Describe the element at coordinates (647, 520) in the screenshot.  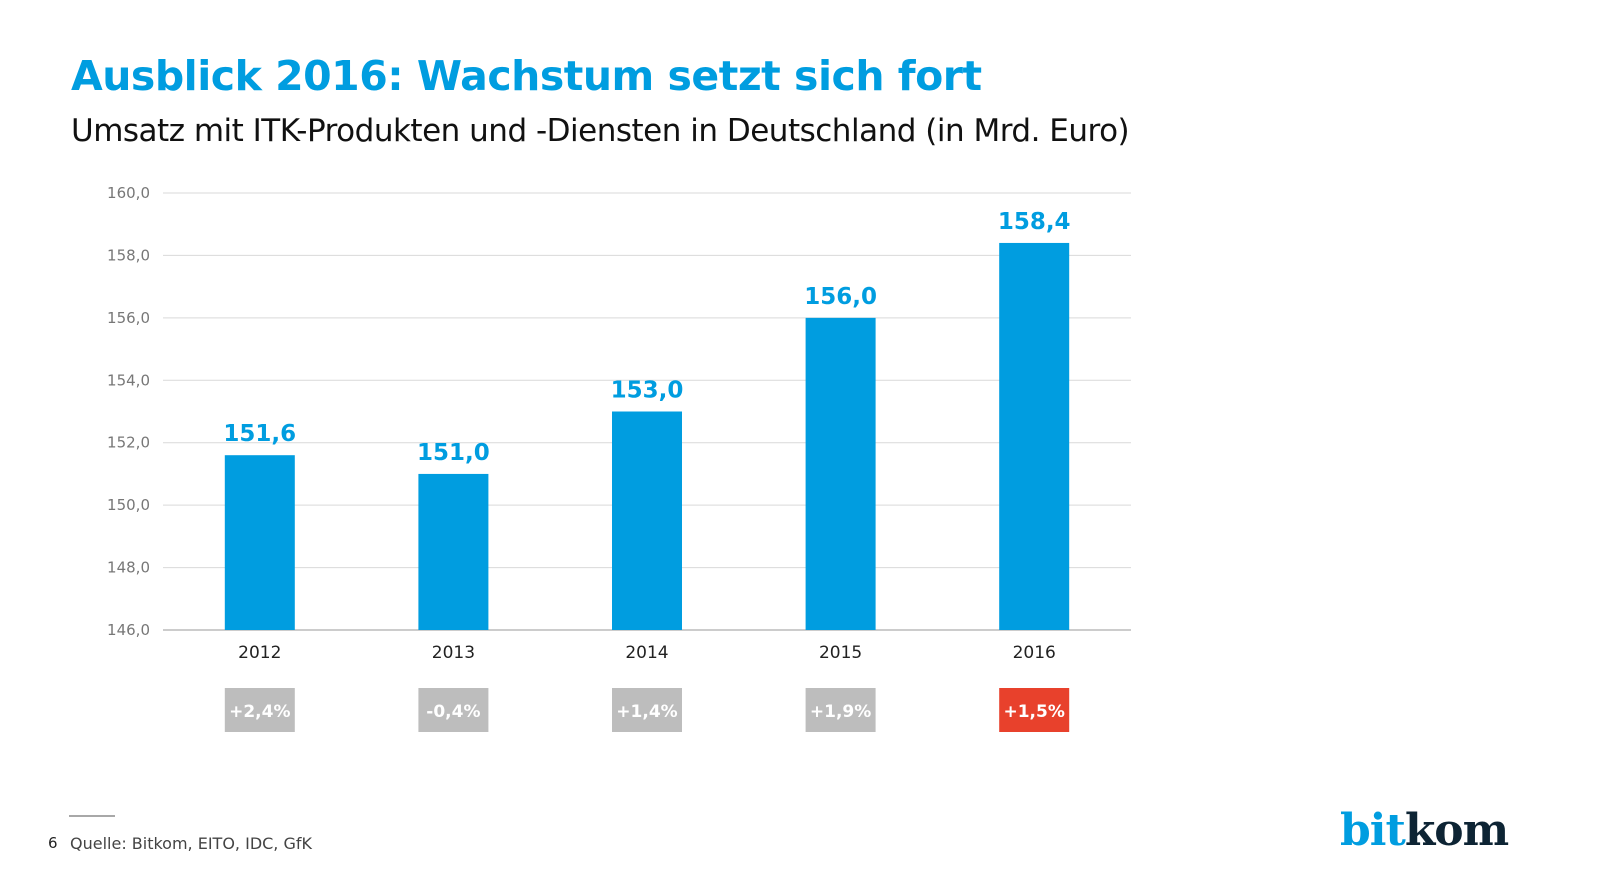
I see `bar-2014` at that location.